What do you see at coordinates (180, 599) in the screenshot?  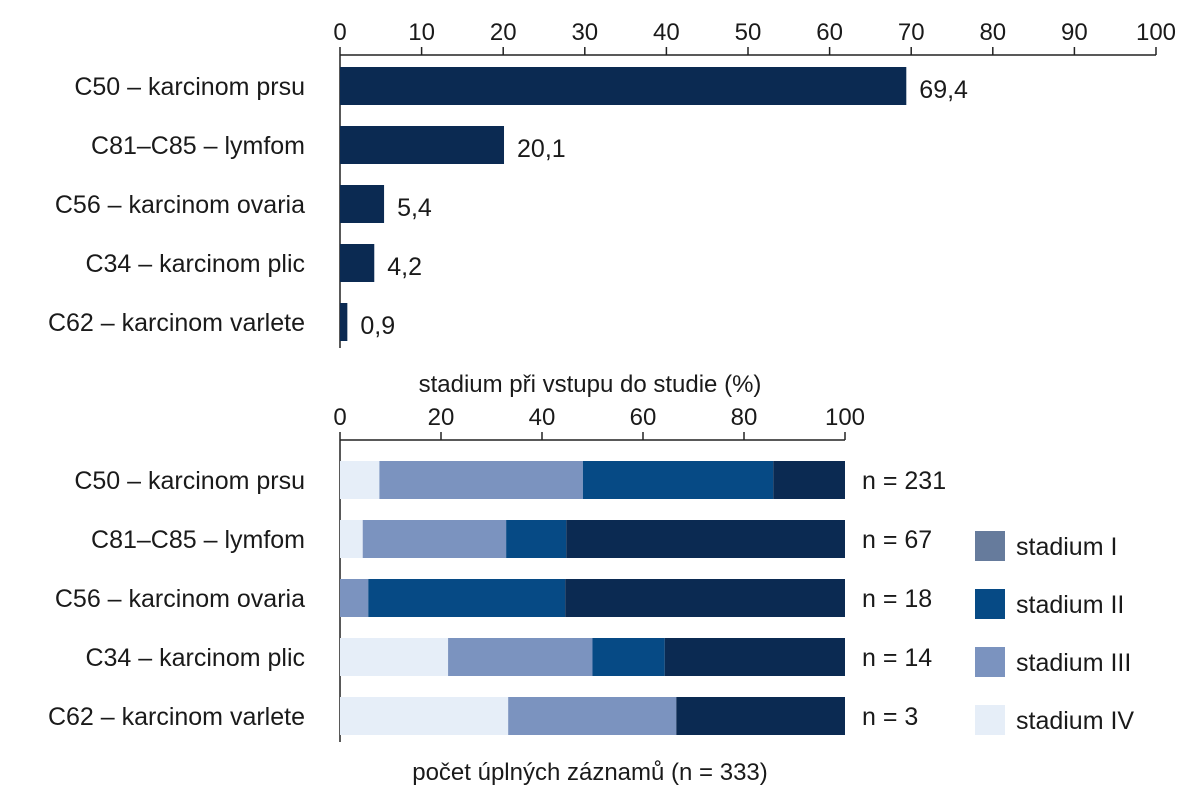 I see `chart2-category-label: C56 – karcinom ovaria` at bounding box center [180, 599].